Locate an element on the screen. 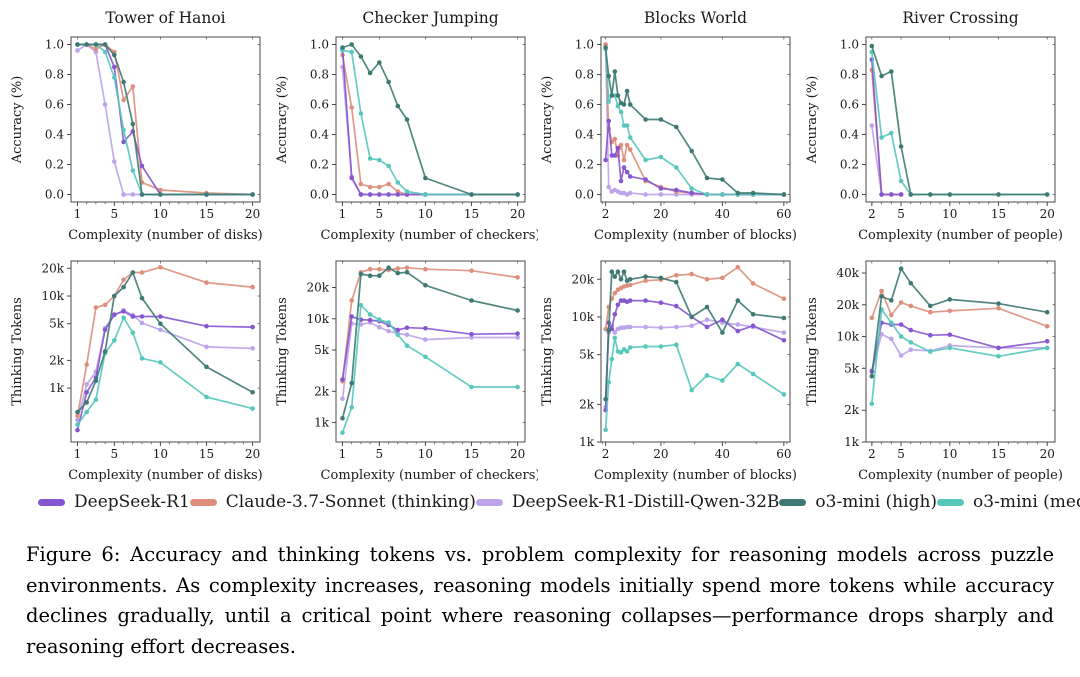  y-tick-label: 0.2 is located at coordinates (849, 165).